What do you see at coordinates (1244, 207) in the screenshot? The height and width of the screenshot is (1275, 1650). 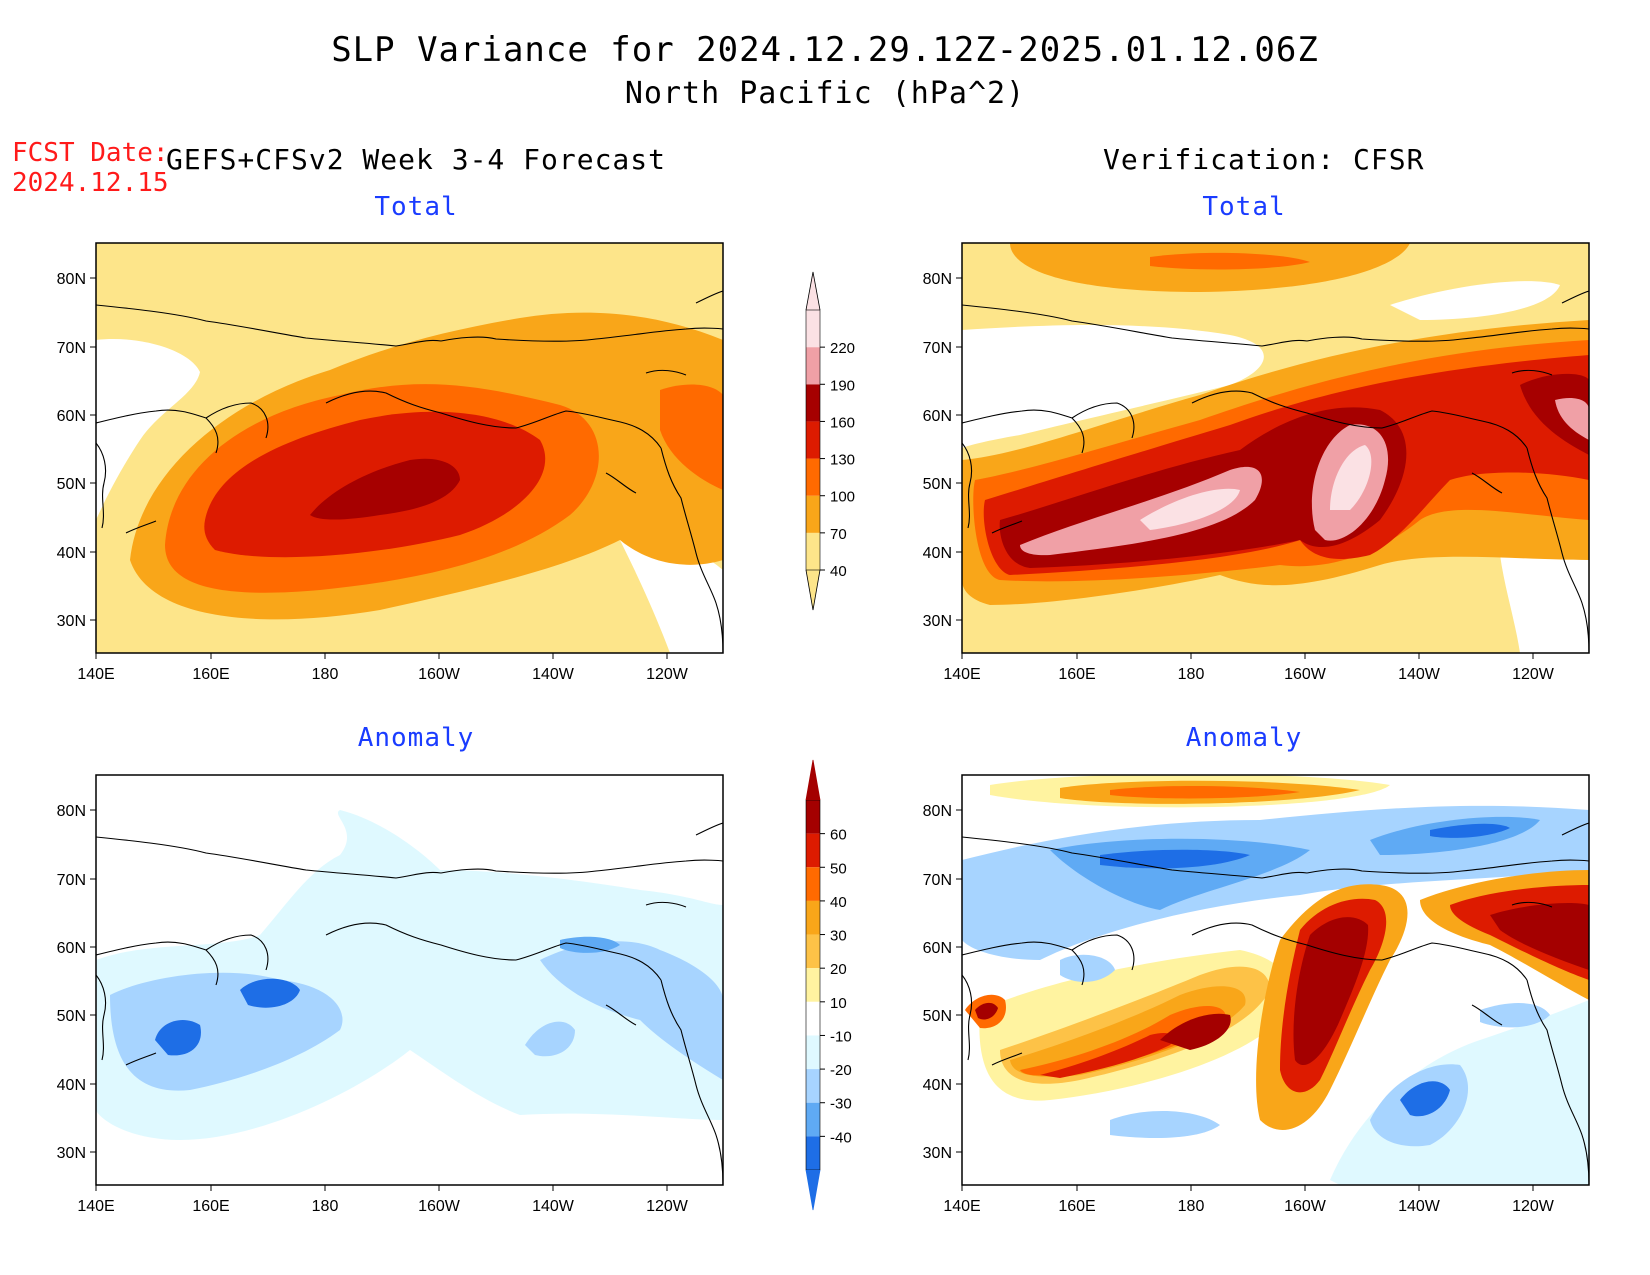 I see `panel-title-verification-total: Total` at bounding box center [1244, 207].